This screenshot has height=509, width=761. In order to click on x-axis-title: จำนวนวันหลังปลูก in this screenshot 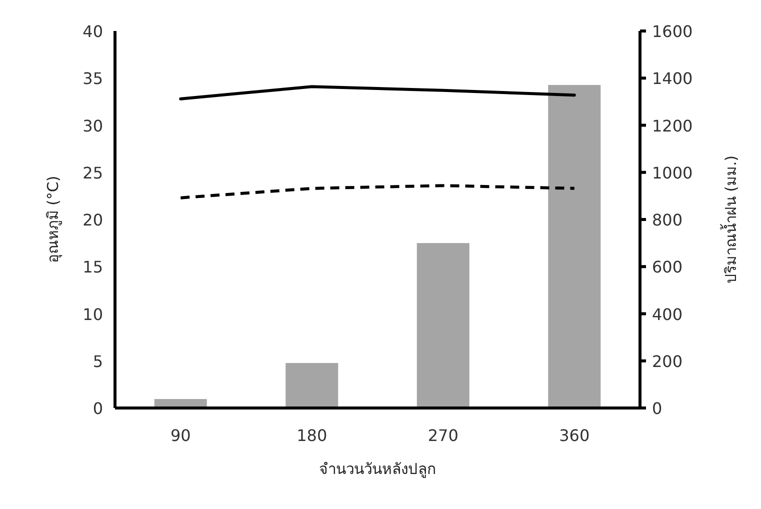, I will do `click(377, 469)`.